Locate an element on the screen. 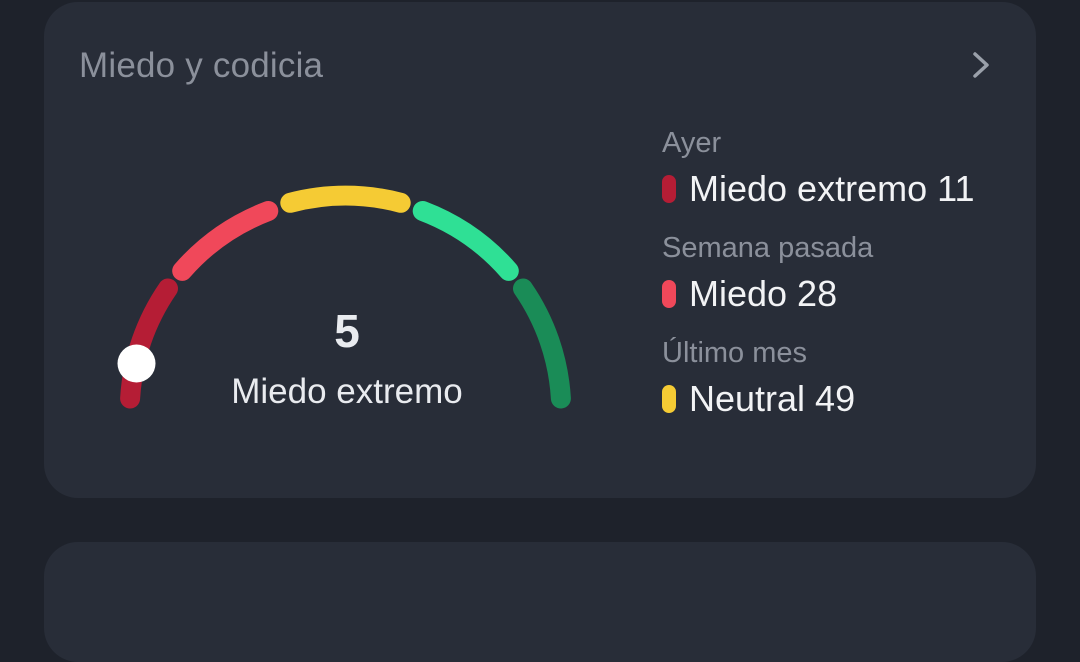 Image resolution: width=1080 pixels, height=662 pixels. period-label: Semana pasada is located at coordinates (768, 248).